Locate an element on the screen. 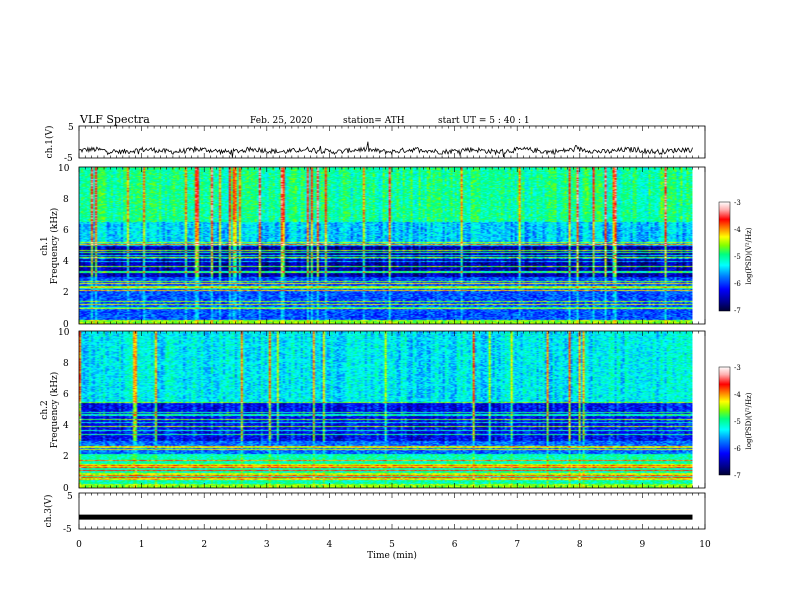 This screenshot has height=612, width=792. time-tick-label-10: 10 is located at coordinates (705, 545).